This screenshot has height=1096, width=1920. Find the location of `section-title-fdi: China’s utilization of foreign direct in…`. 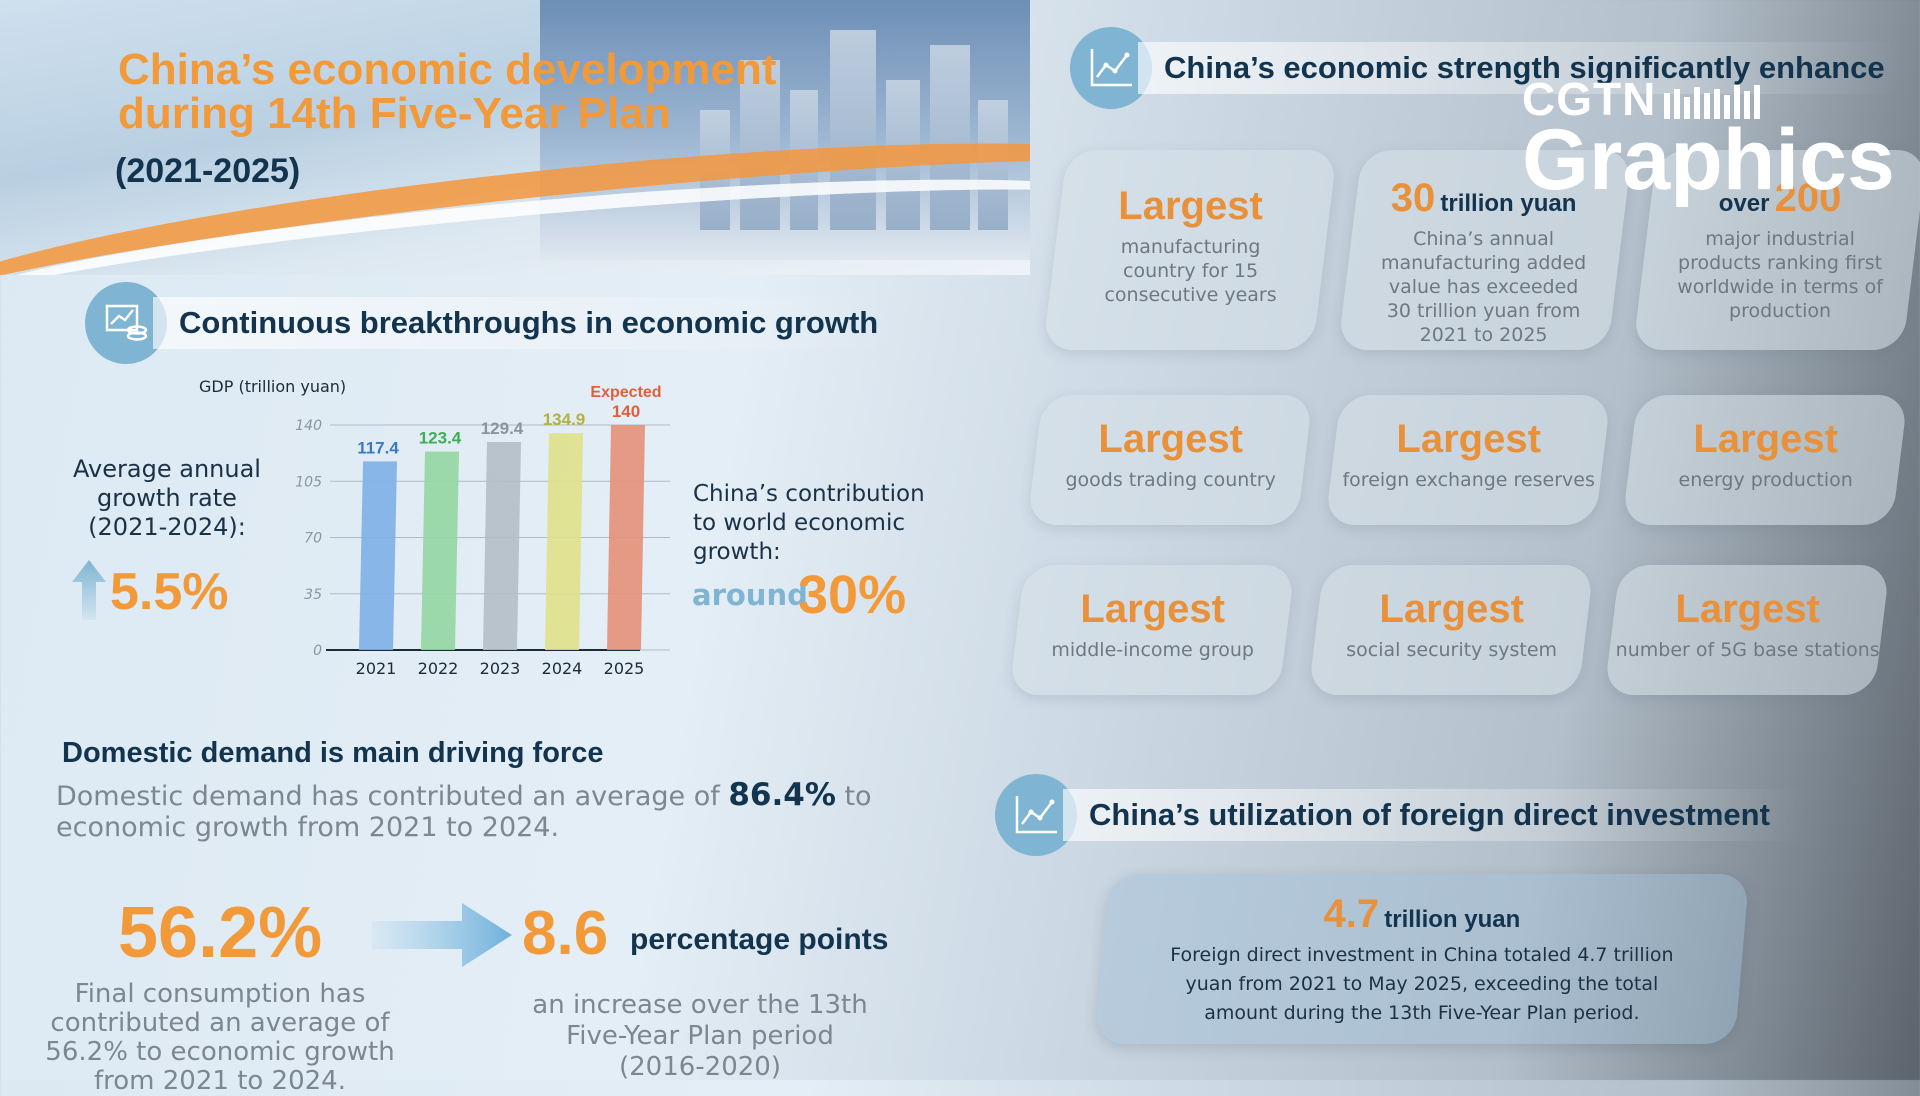

section-title-fdi: China’s utilization of foreign direct in… is located at coordinates (1436, 815).